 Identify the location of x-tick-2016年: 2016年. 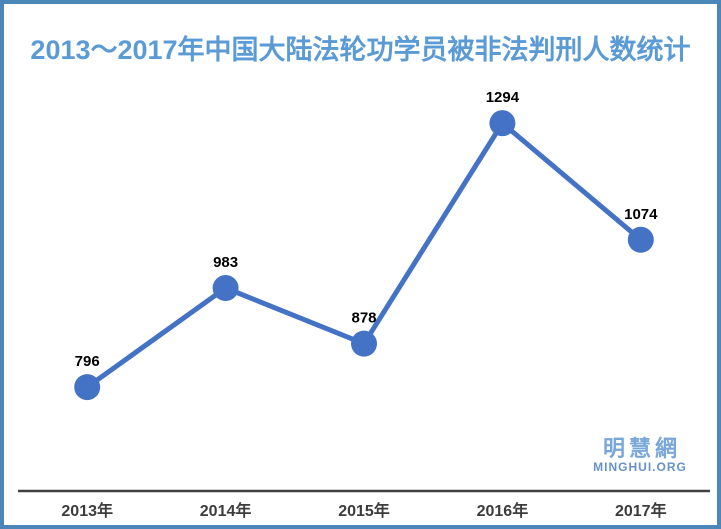
(503, 510).